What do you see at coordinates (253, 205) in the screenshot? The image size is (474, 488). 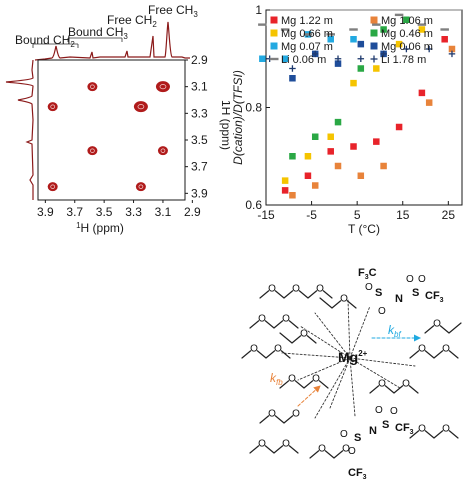 I see `chart-y-tick-label: 0.6` at bounding box center [253, 205].